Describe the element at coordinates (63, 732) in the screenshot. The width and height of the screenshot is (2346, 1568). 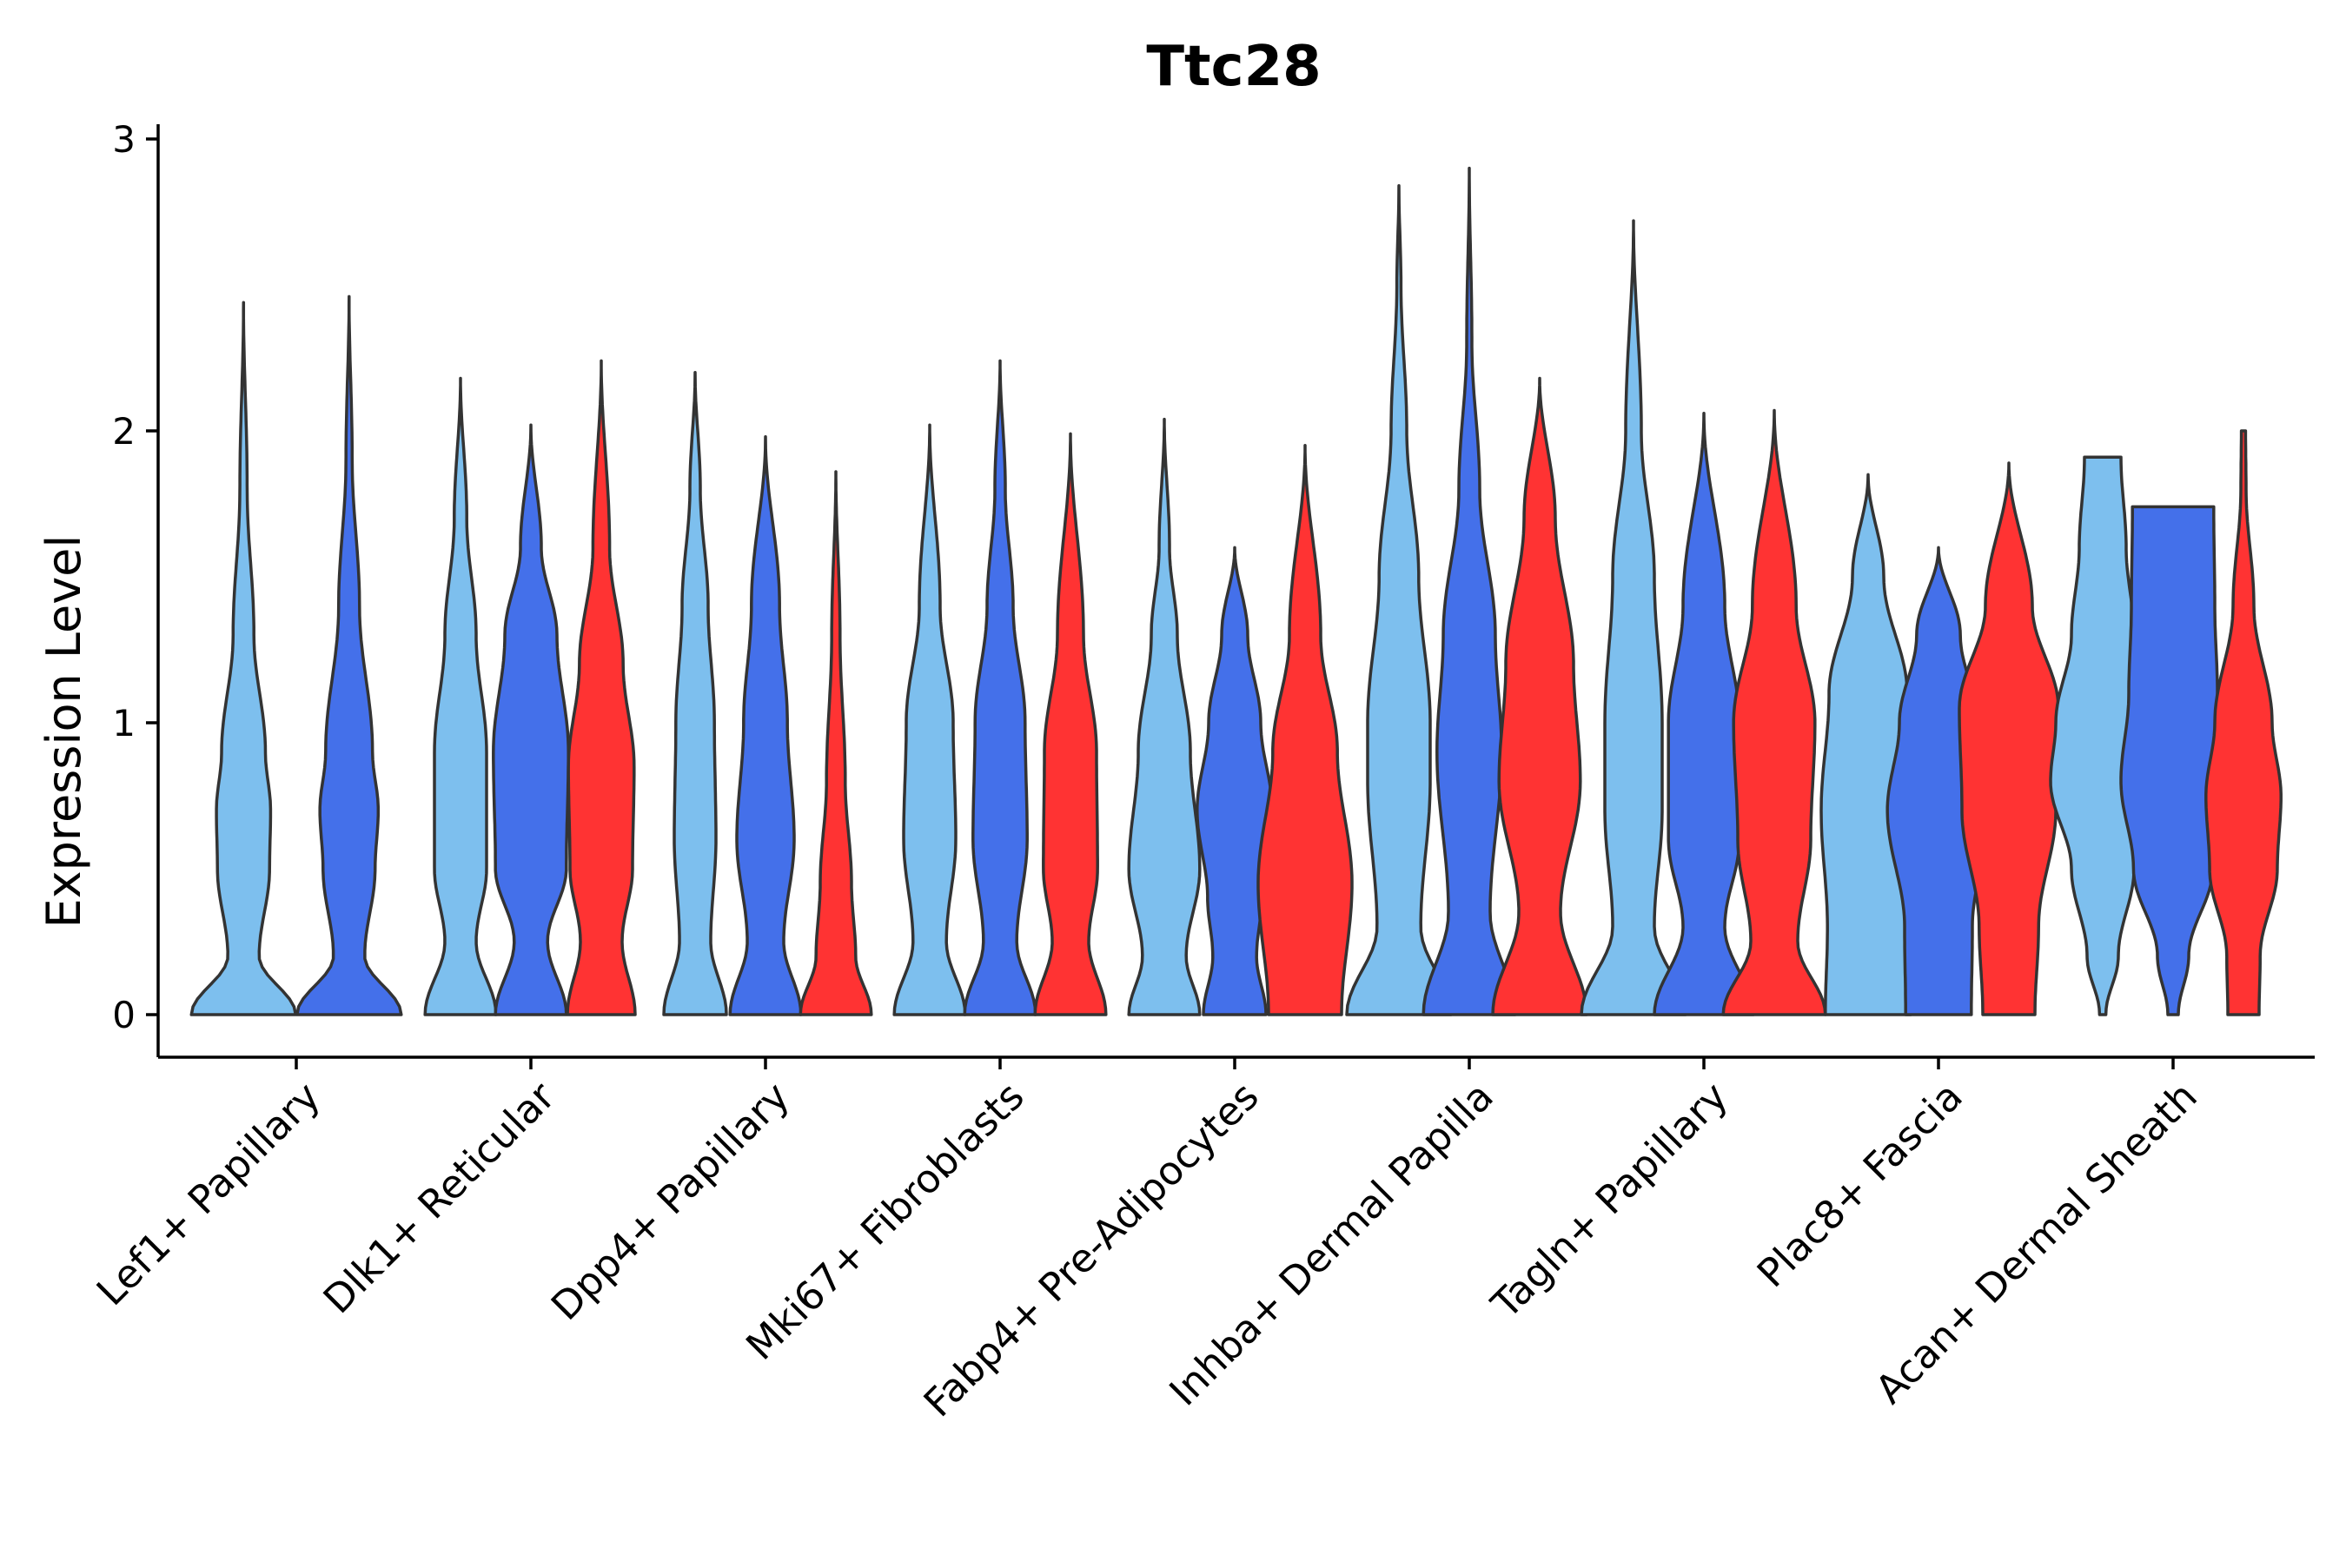
I see `y-axis-label: Expression Level` at that location.